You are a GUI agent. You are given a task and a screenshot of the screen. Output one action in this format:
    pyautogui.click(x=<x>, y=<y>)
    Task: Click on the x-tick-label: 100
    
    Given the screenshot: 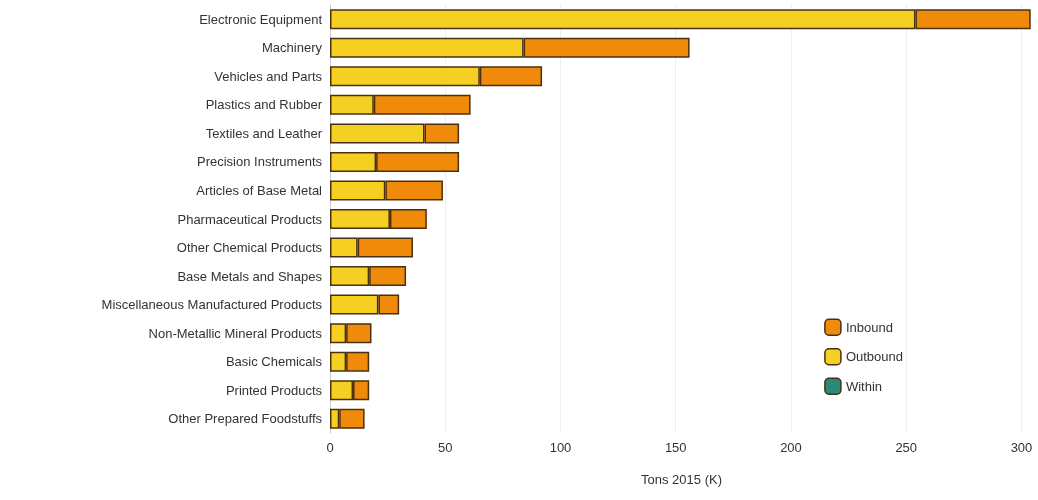 What is the action you would take?
    pyautogui.click(x=560, y=447)
    